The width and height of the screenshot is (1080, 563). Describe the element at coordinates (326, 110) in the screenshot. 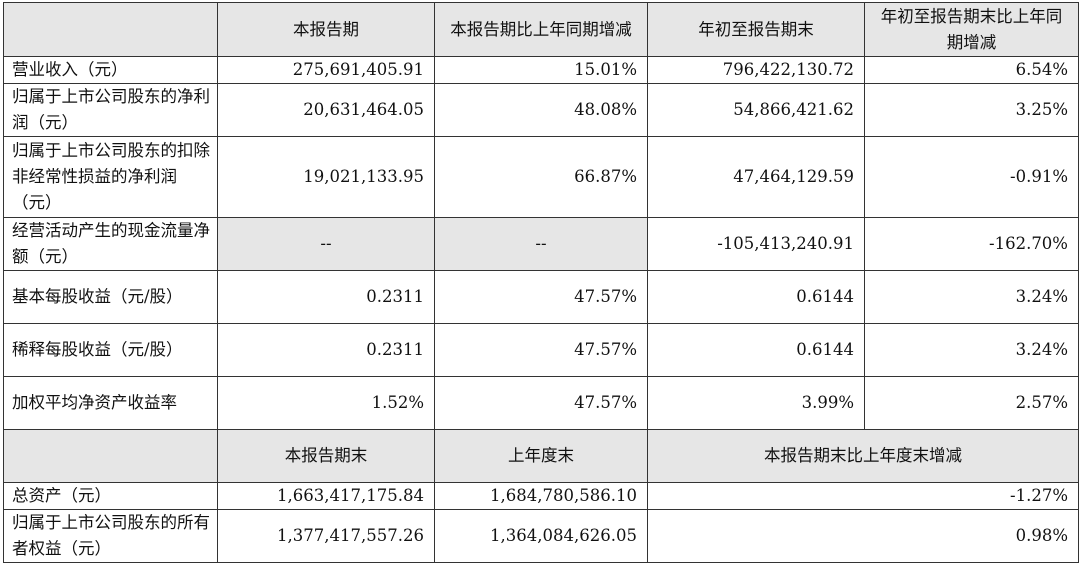

I see `cell-value: 20,631,464.05` at that location.